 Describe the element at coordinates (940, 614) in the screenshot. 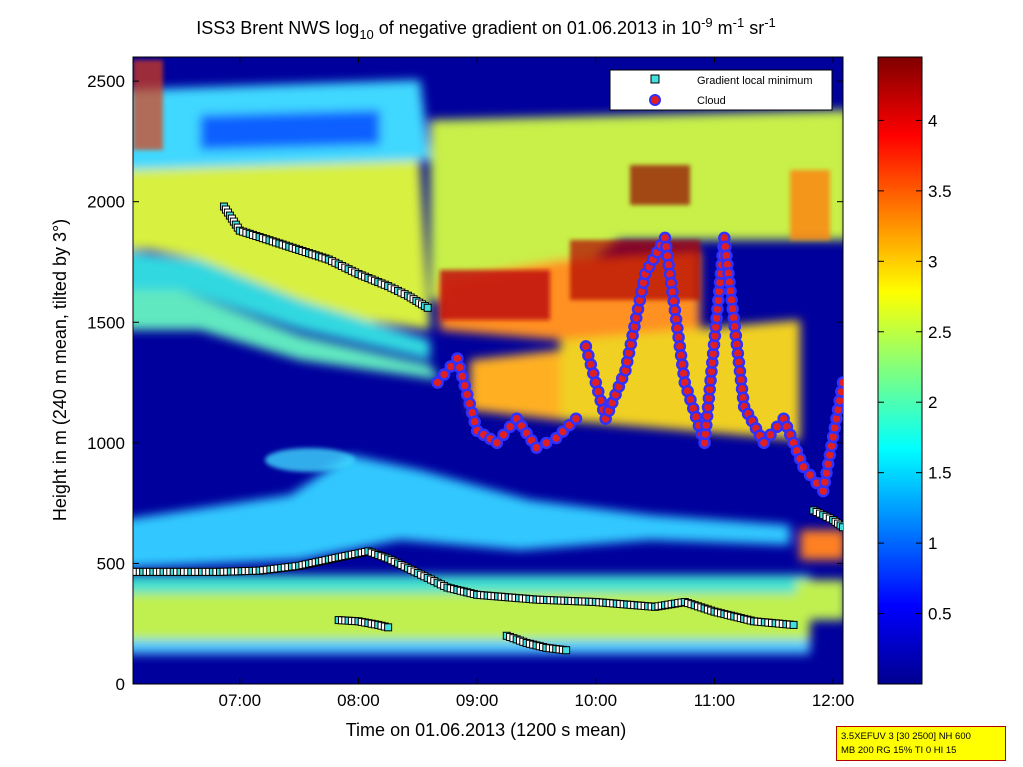

I see `colorbar-tick-label: 0.5` at that location.